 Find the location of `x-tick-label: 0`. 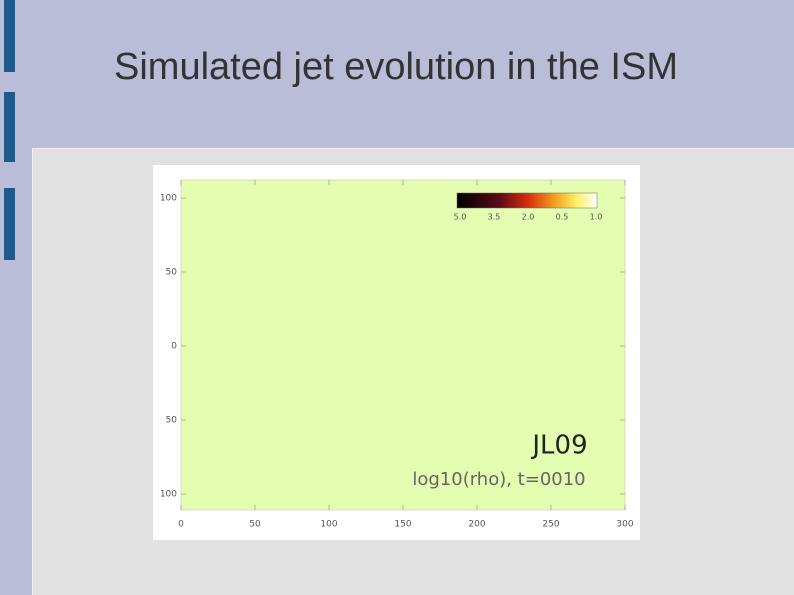

x-tick-label: 0 is located at coordinates (181, 525).